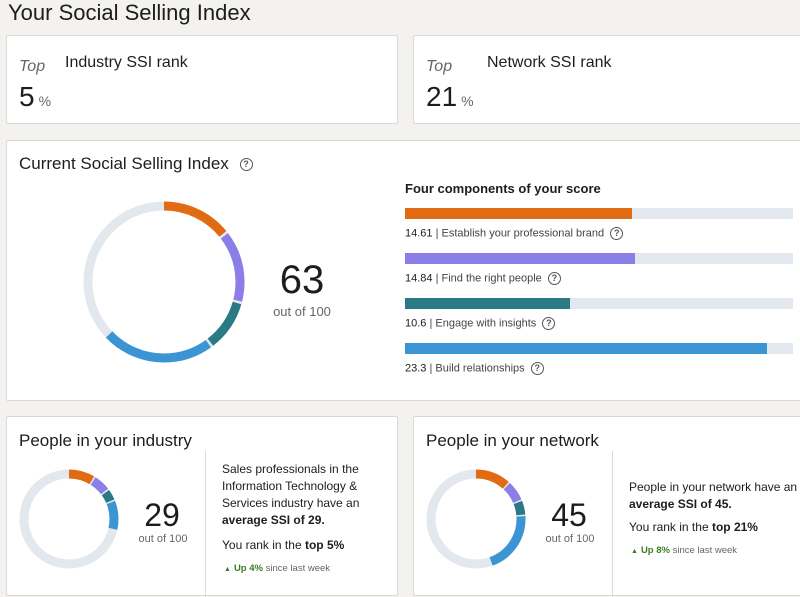  What do you see at coordinates (124, 163) in the screenshot?
I see `current-ssi-title-text: Current Social Selling Index` at bounding box center [124, 163].